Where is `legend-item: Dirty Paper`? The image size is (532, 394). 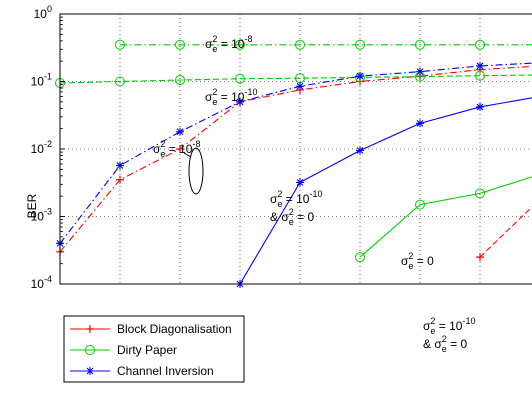 legend-item: Dirty Paper is located at coordinates (123, 350).